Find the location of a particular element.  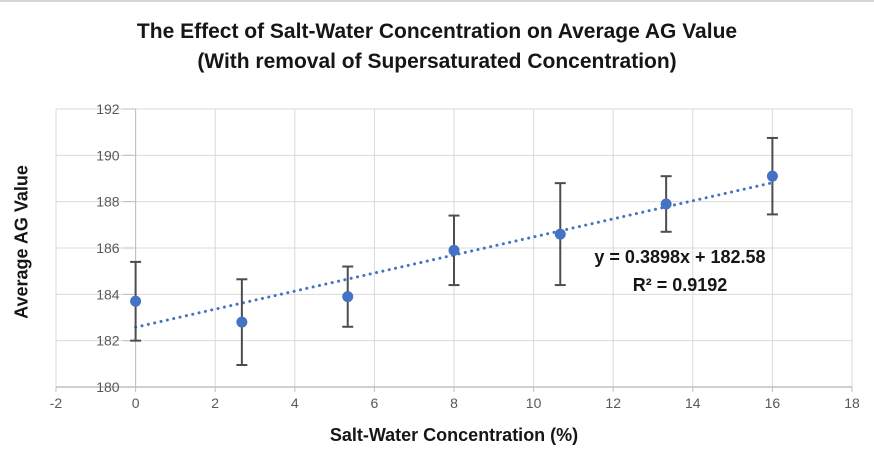

svg-text: 16 is located at coordinates (773, 403).